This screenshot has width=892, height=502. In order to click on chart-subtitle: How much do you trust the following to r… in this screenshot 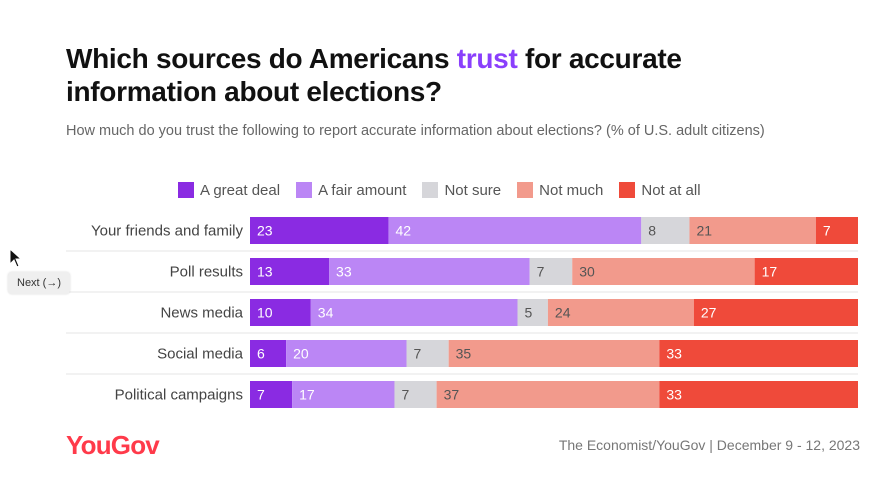, I will do `click(415, 131)`.